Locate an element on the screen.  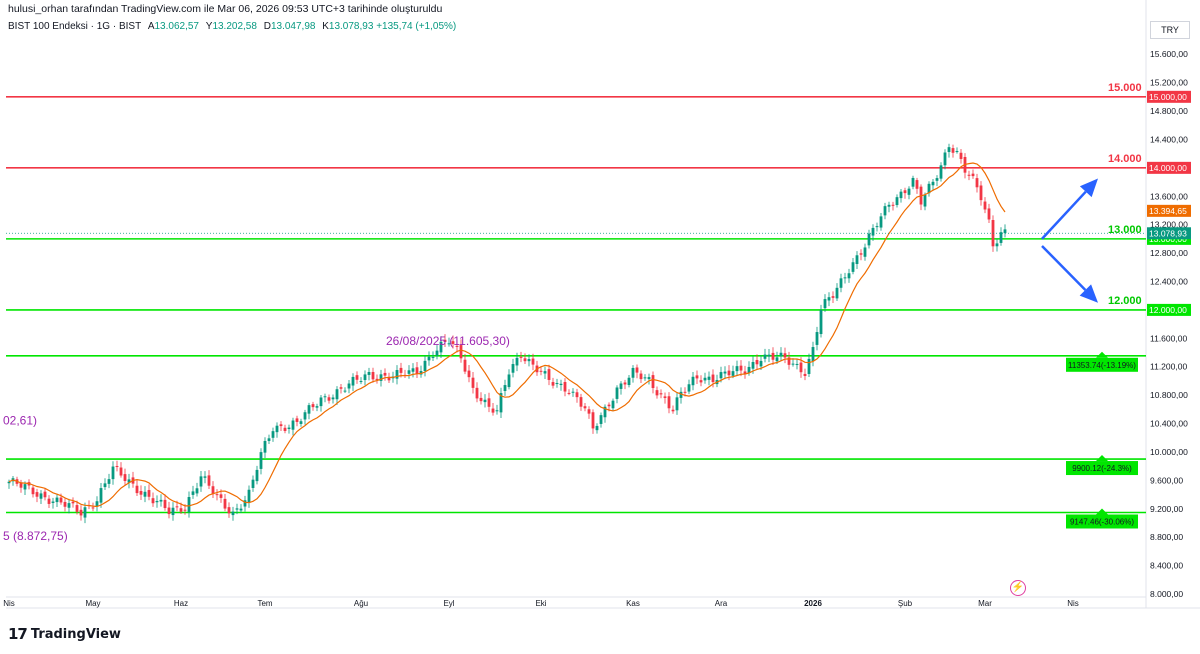
ohlc-high-value: 13.202,58 is located at coordinates (234, 26).